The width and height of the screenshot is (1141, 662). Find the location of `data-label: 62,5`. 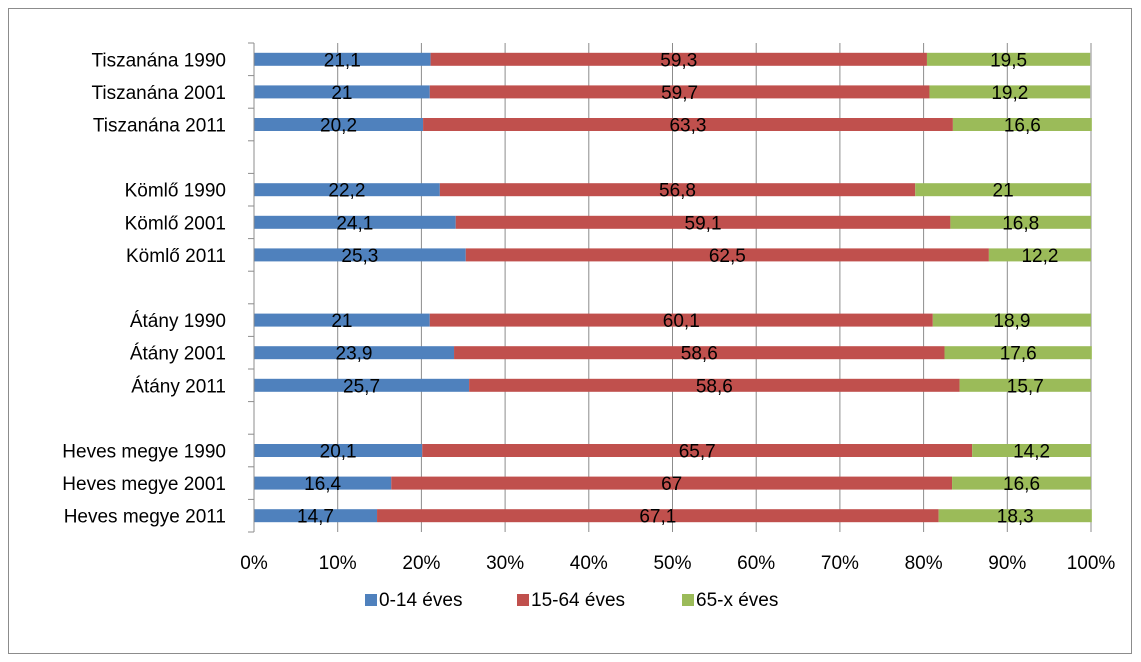

data-label: 62,5 is located at coordinates (727, 256).